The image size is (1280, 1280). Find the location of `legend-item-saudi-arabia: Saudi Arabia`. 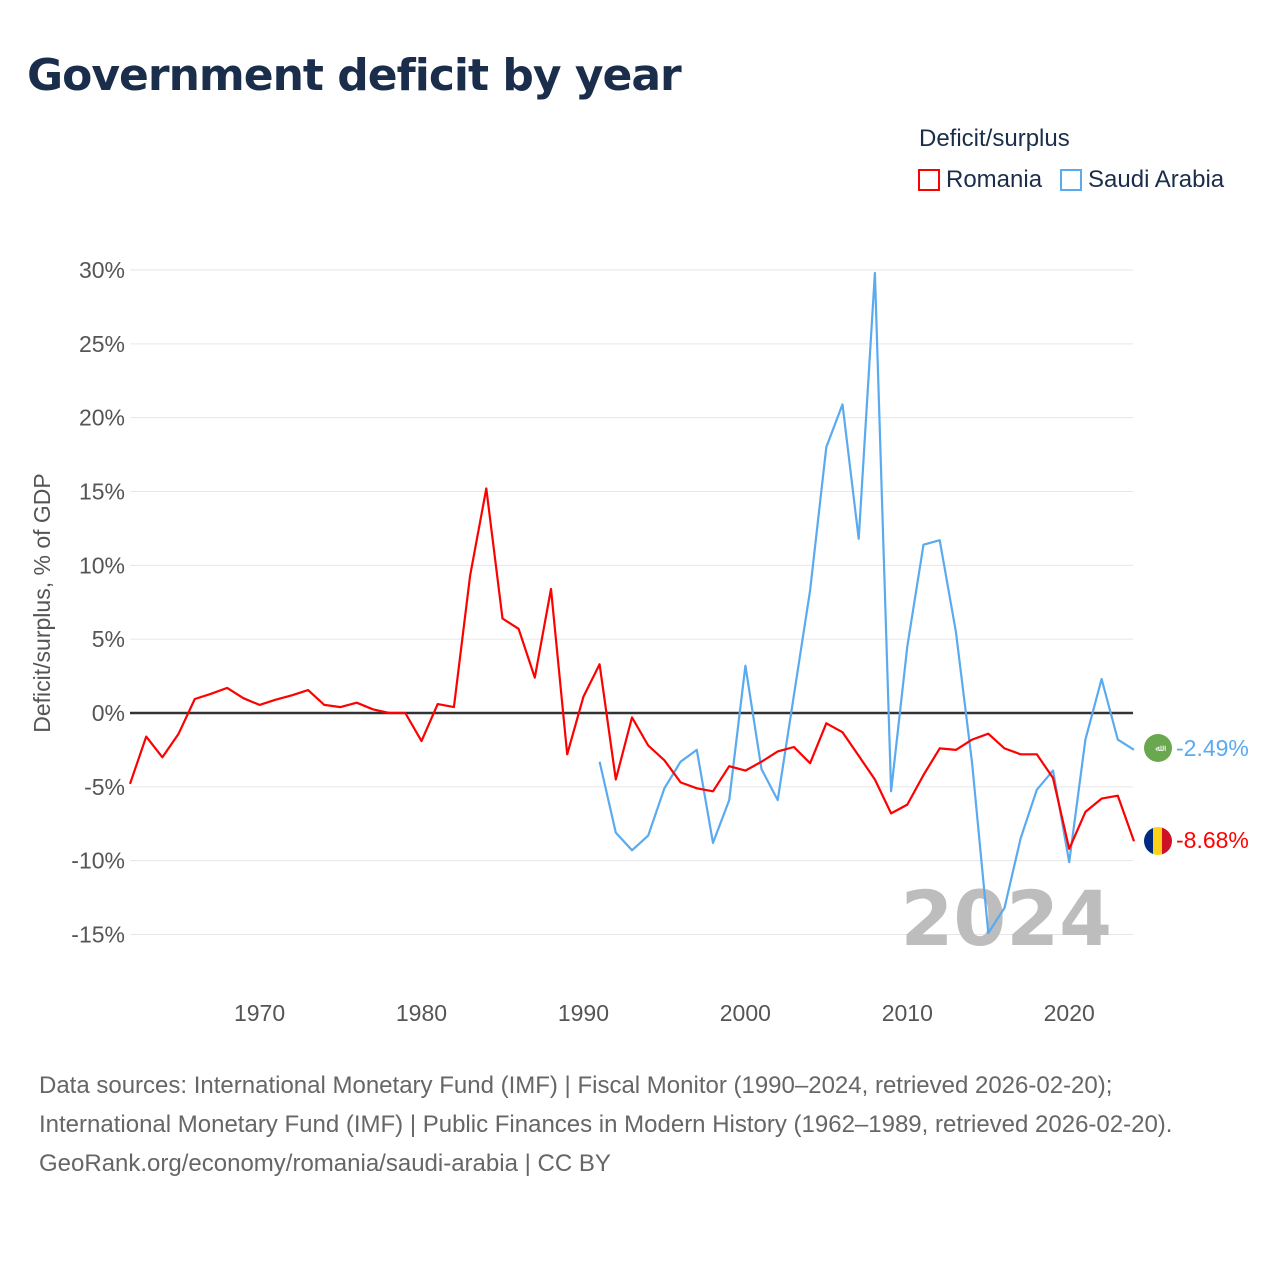

legend-item-saudi-arabia: Saudi Arabia is located at coordinates (1142, 180).